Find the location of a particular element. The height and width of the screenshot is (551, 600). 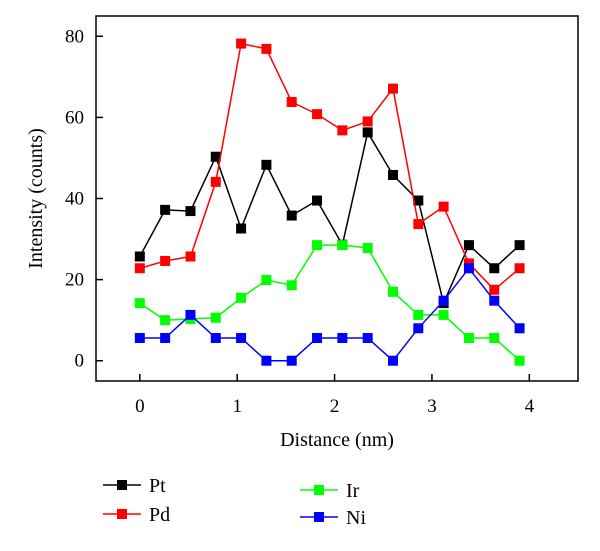

x-tick-label: 4 is located at coordinates (530, 406).